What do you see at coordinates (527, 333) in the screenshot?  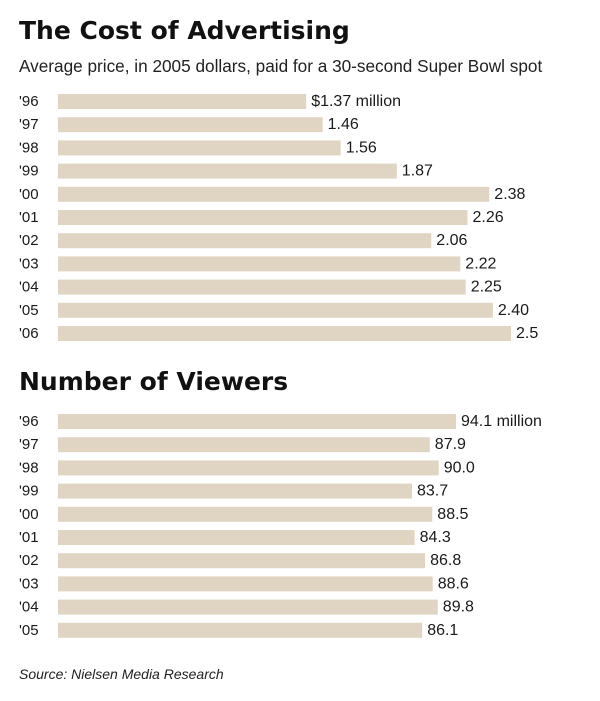 I see `value-label: 2.5` at bounding box center [527, 333].